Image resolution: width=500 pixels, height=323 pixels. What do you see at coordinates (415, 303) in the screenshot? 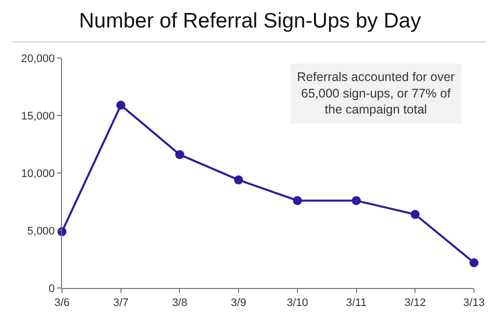
I see `x-tick-label: 3/12` at bounding box center [415, 303].